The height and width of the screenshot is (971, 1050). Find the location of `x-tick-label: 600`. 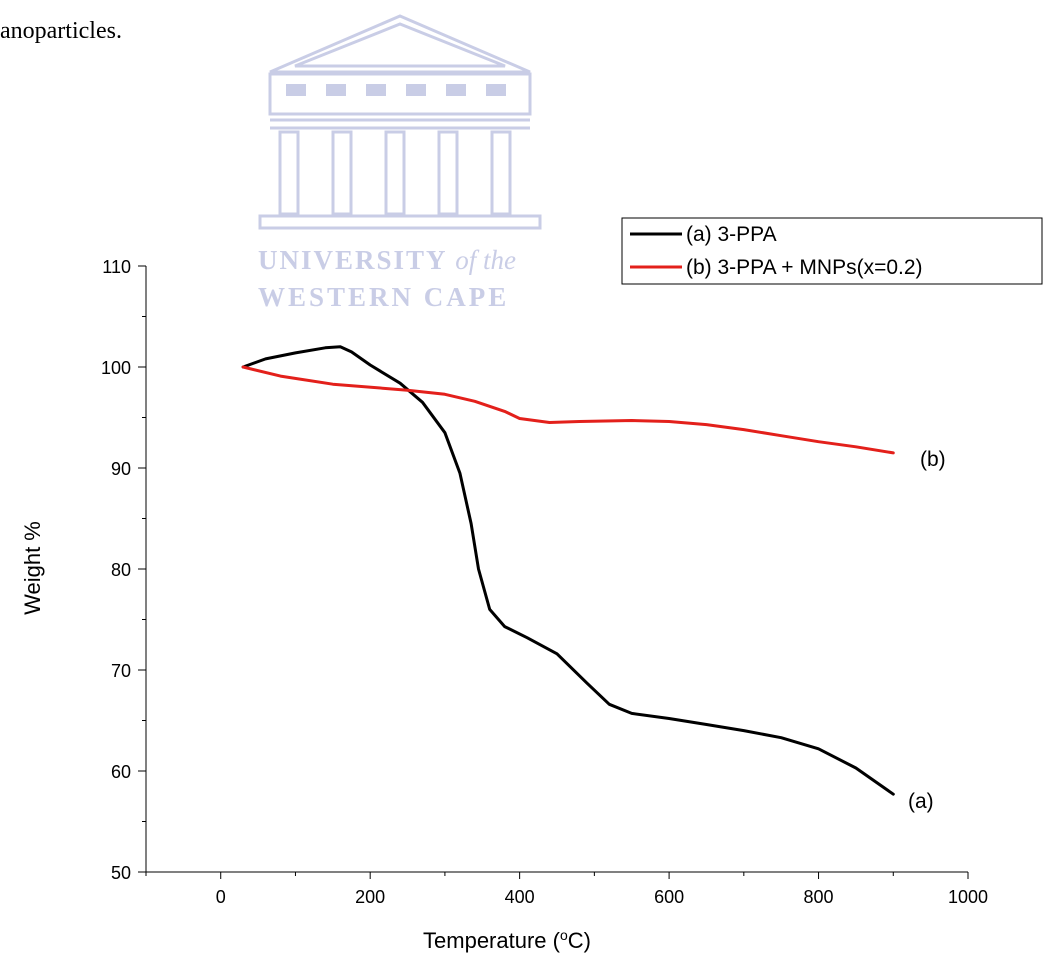

x-tick-label: 600 is located at coordinates (669, 897).